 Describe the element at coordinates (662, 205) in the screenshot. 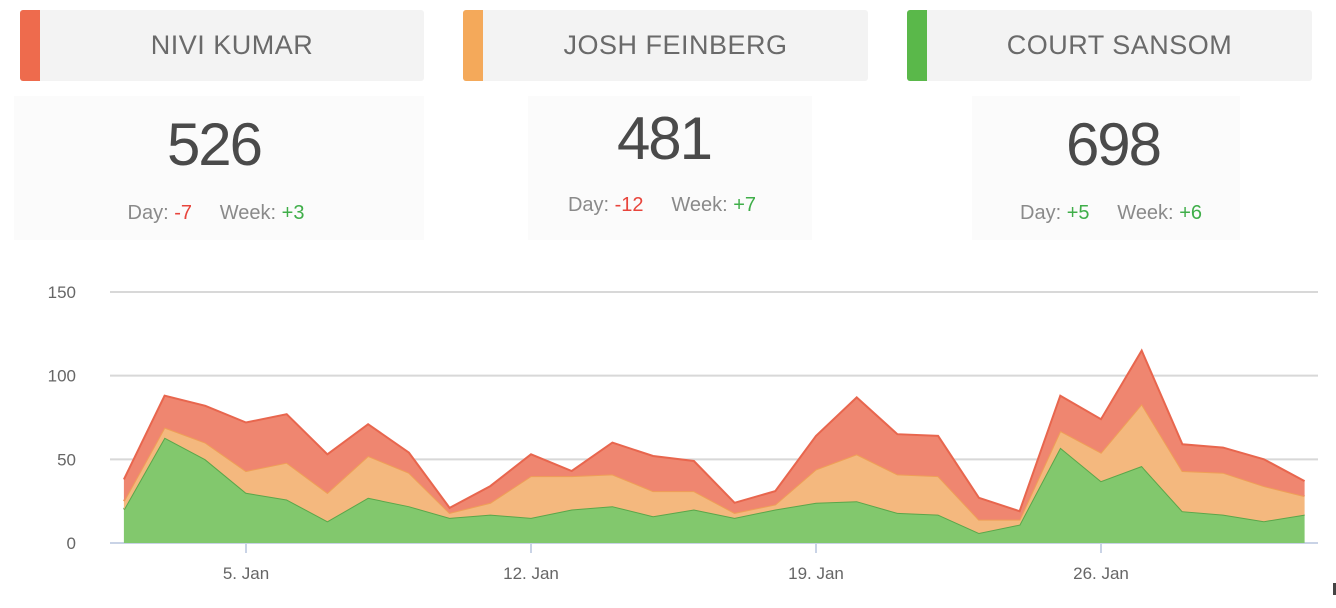

I see `delta-line: Day: -12 Week: +7` at that location.